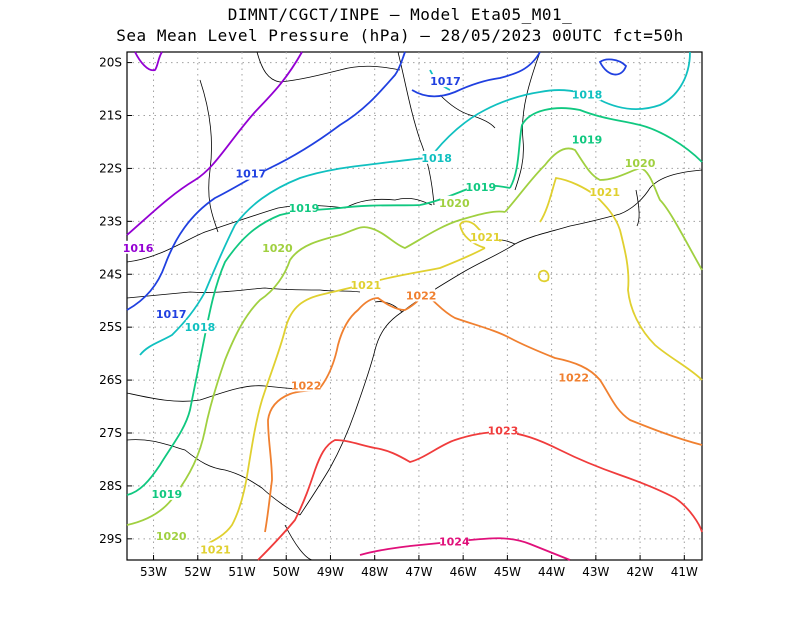 This screenshot has width=800, height=618. What do you see at coordinates (110, 327) in the screenshot?
I see `y-tick-label: 25S` at bounding box center [110, 327].